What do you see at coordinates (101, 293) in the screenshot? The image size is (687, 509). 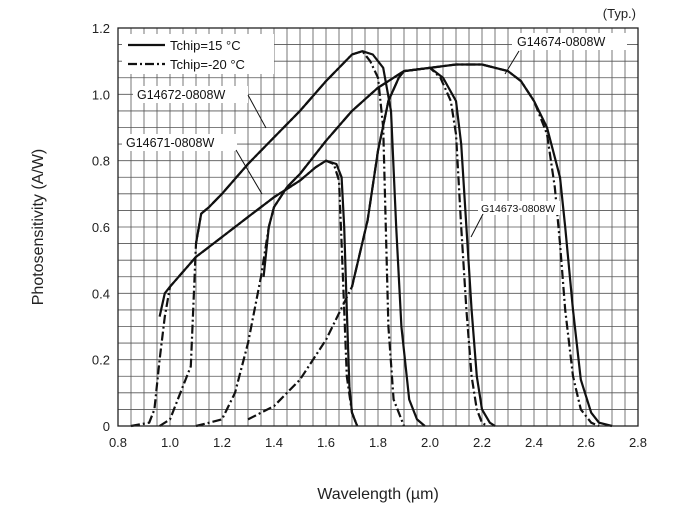 I see `y-tick-label: 0.4` at bounding box center [101, 293].